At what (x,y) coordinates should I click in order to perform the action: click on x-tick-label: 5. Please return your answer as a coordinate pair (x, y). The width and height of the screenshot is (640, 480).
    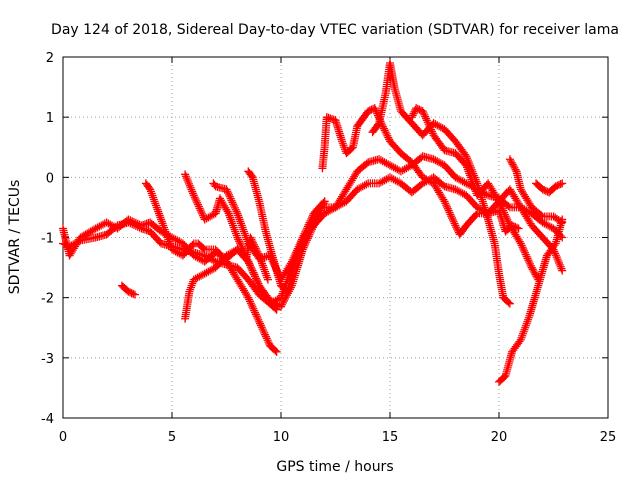
    Looking at the image, I should click on (172, 437).